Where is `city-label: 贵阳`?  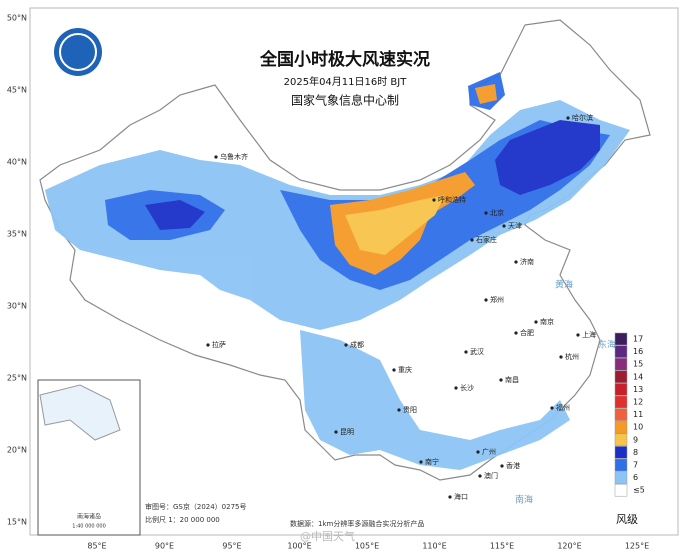 city-label: 贵阳 is located at coordinates (410, 409).